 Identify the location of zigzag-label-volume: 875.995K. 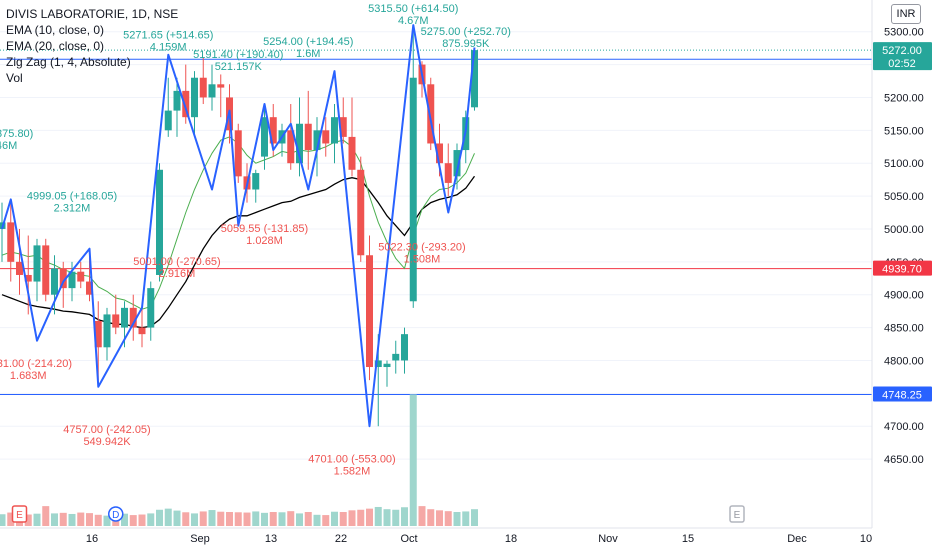
(466, 44).